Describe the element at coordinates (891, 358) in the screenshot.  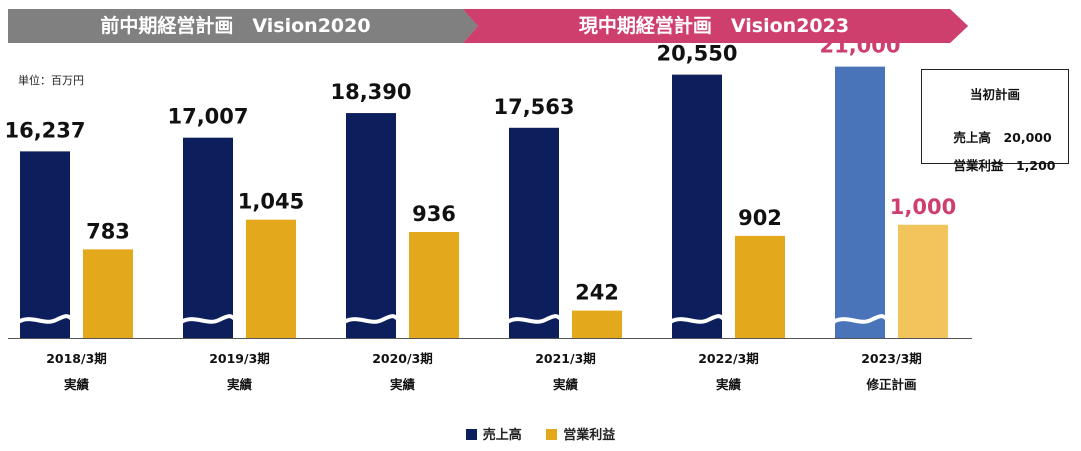
I see `x-tick-period-5: 2023/3期` at that location.